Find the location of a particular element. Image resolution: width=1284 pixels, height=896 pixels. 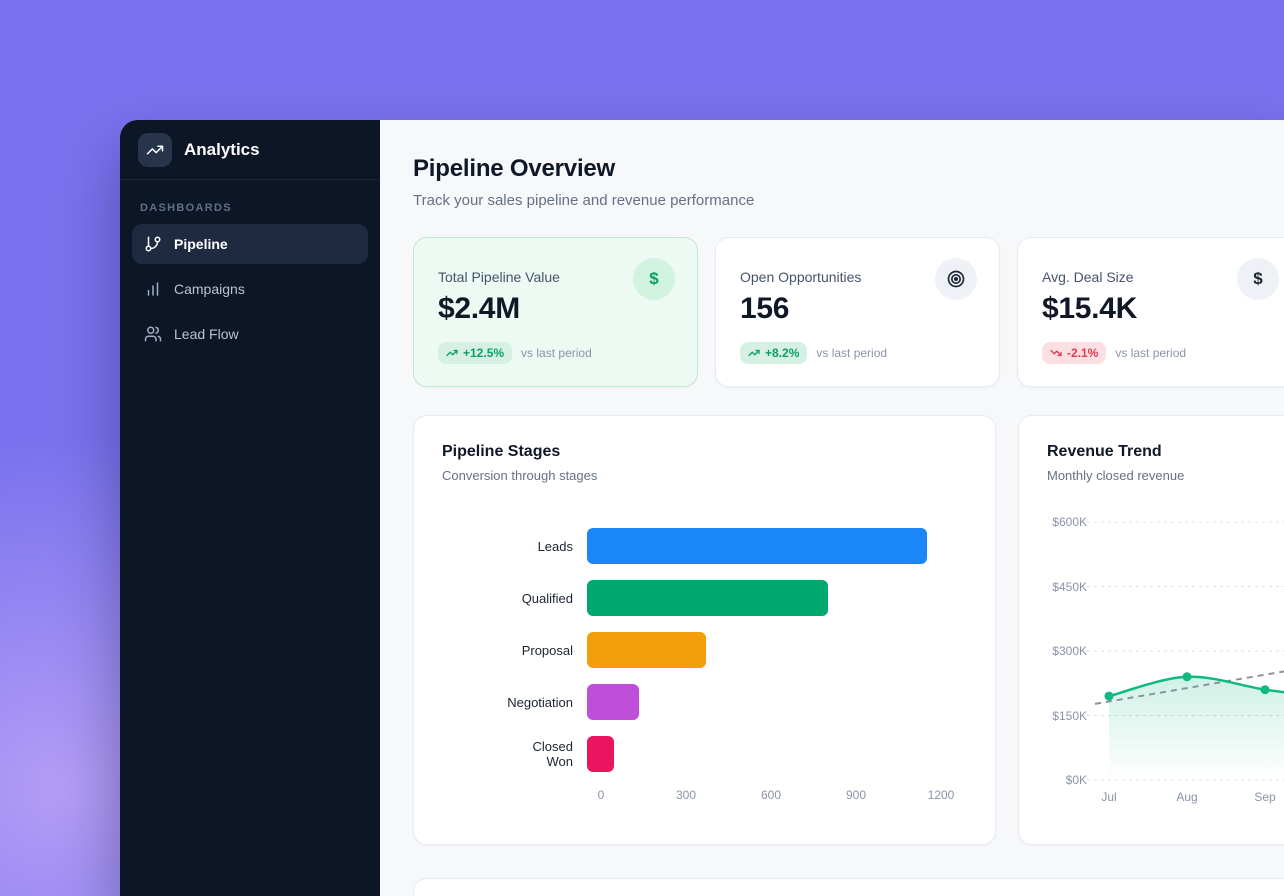

delta-value: +12.5% is located at coordinates (484, 353).